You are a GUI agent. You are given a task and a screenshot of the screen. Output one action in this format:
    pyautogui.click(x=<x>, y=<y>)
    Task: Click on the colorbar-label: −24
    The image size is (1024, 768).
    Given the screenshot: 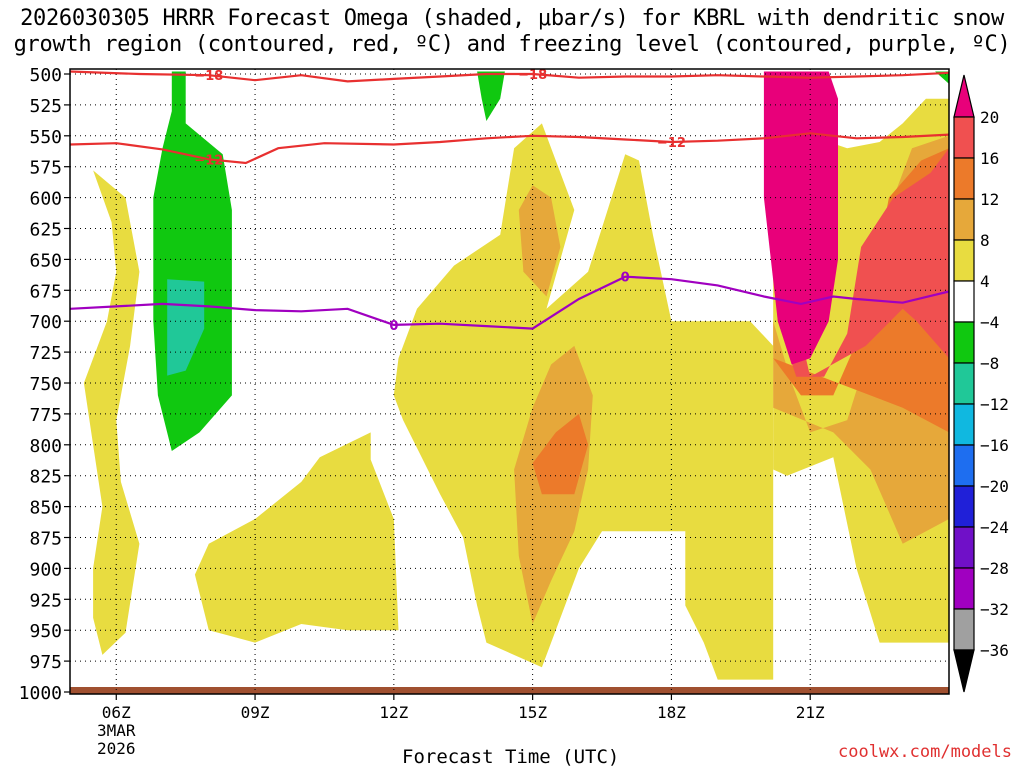 What is the action you would take?
    pyautogui.click(x=994, y=527)
    